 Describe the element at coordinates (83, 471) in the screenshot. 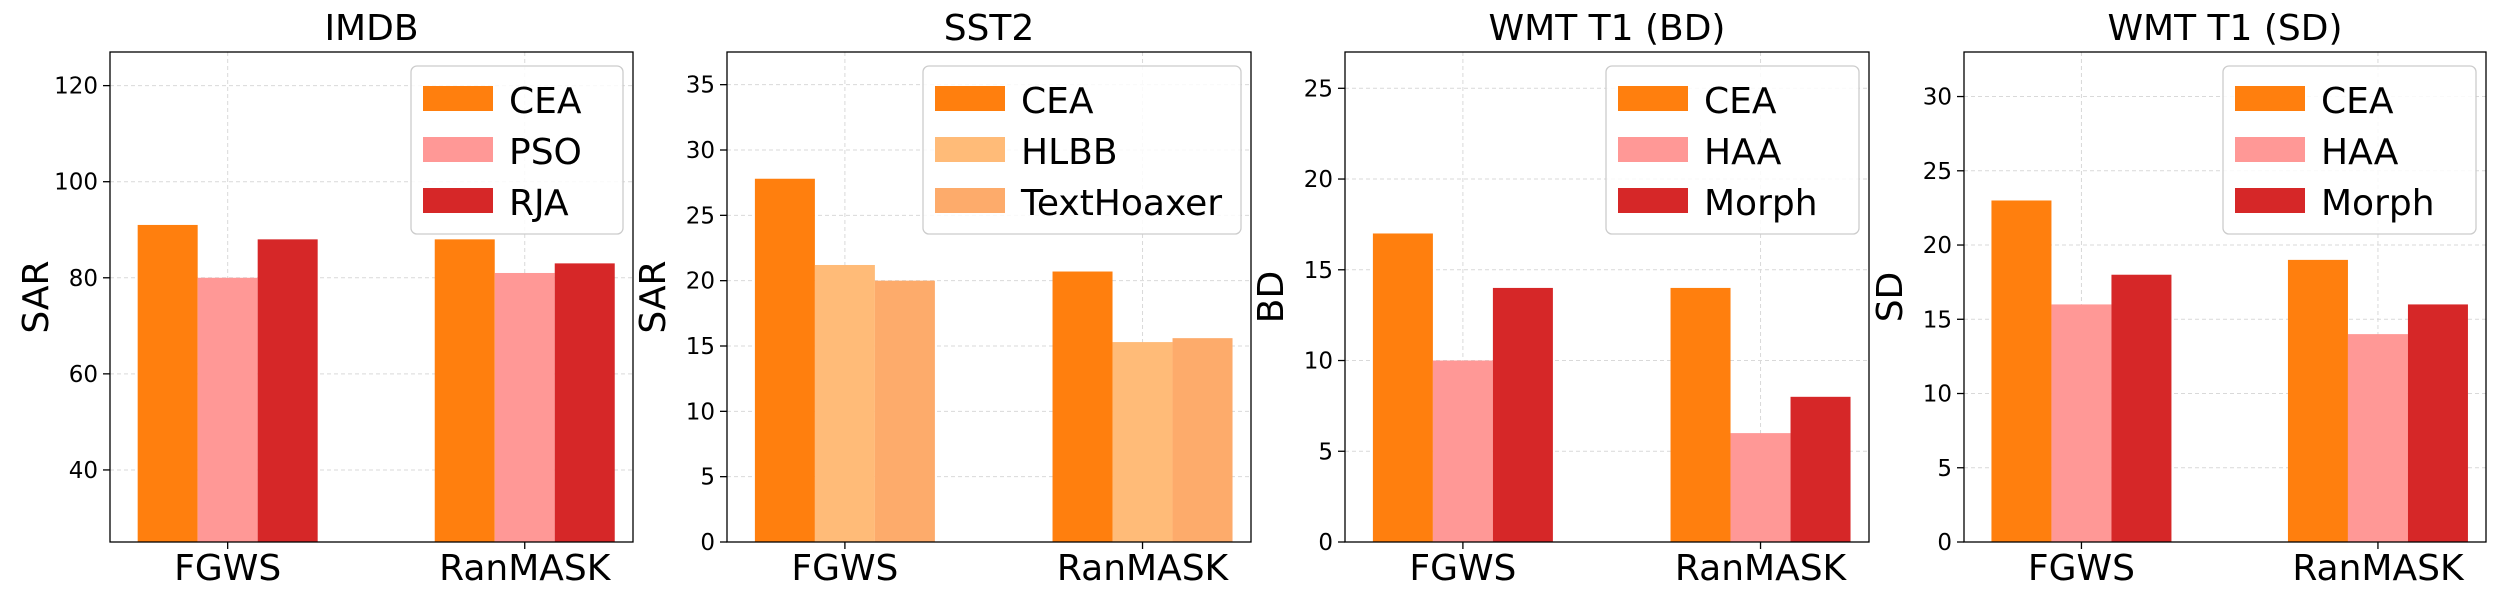

I see `y-tick-label: 40` at that location.